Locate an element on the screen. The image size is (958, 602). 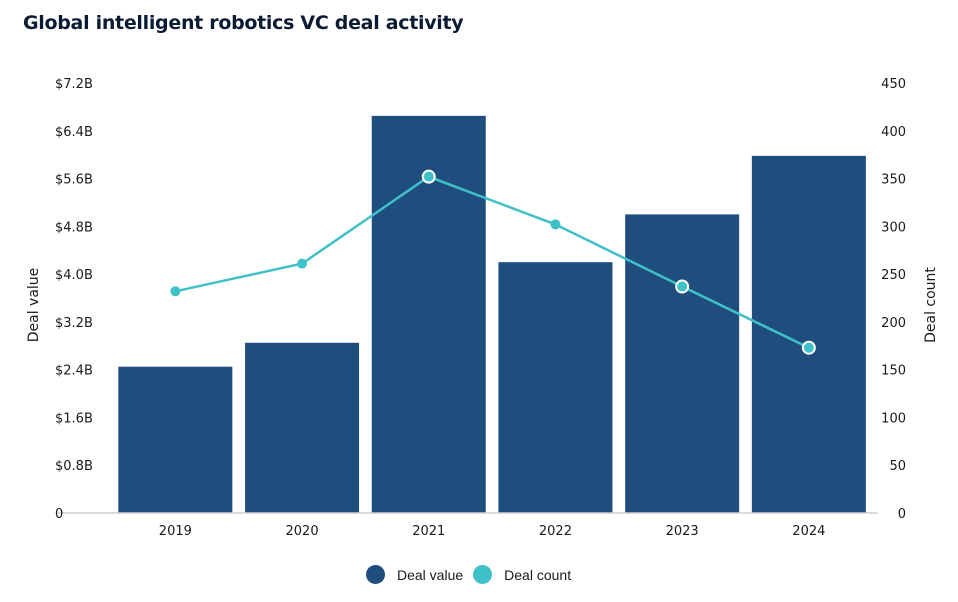
legend: Deal value Deal count is located at coordinates (473, 574).